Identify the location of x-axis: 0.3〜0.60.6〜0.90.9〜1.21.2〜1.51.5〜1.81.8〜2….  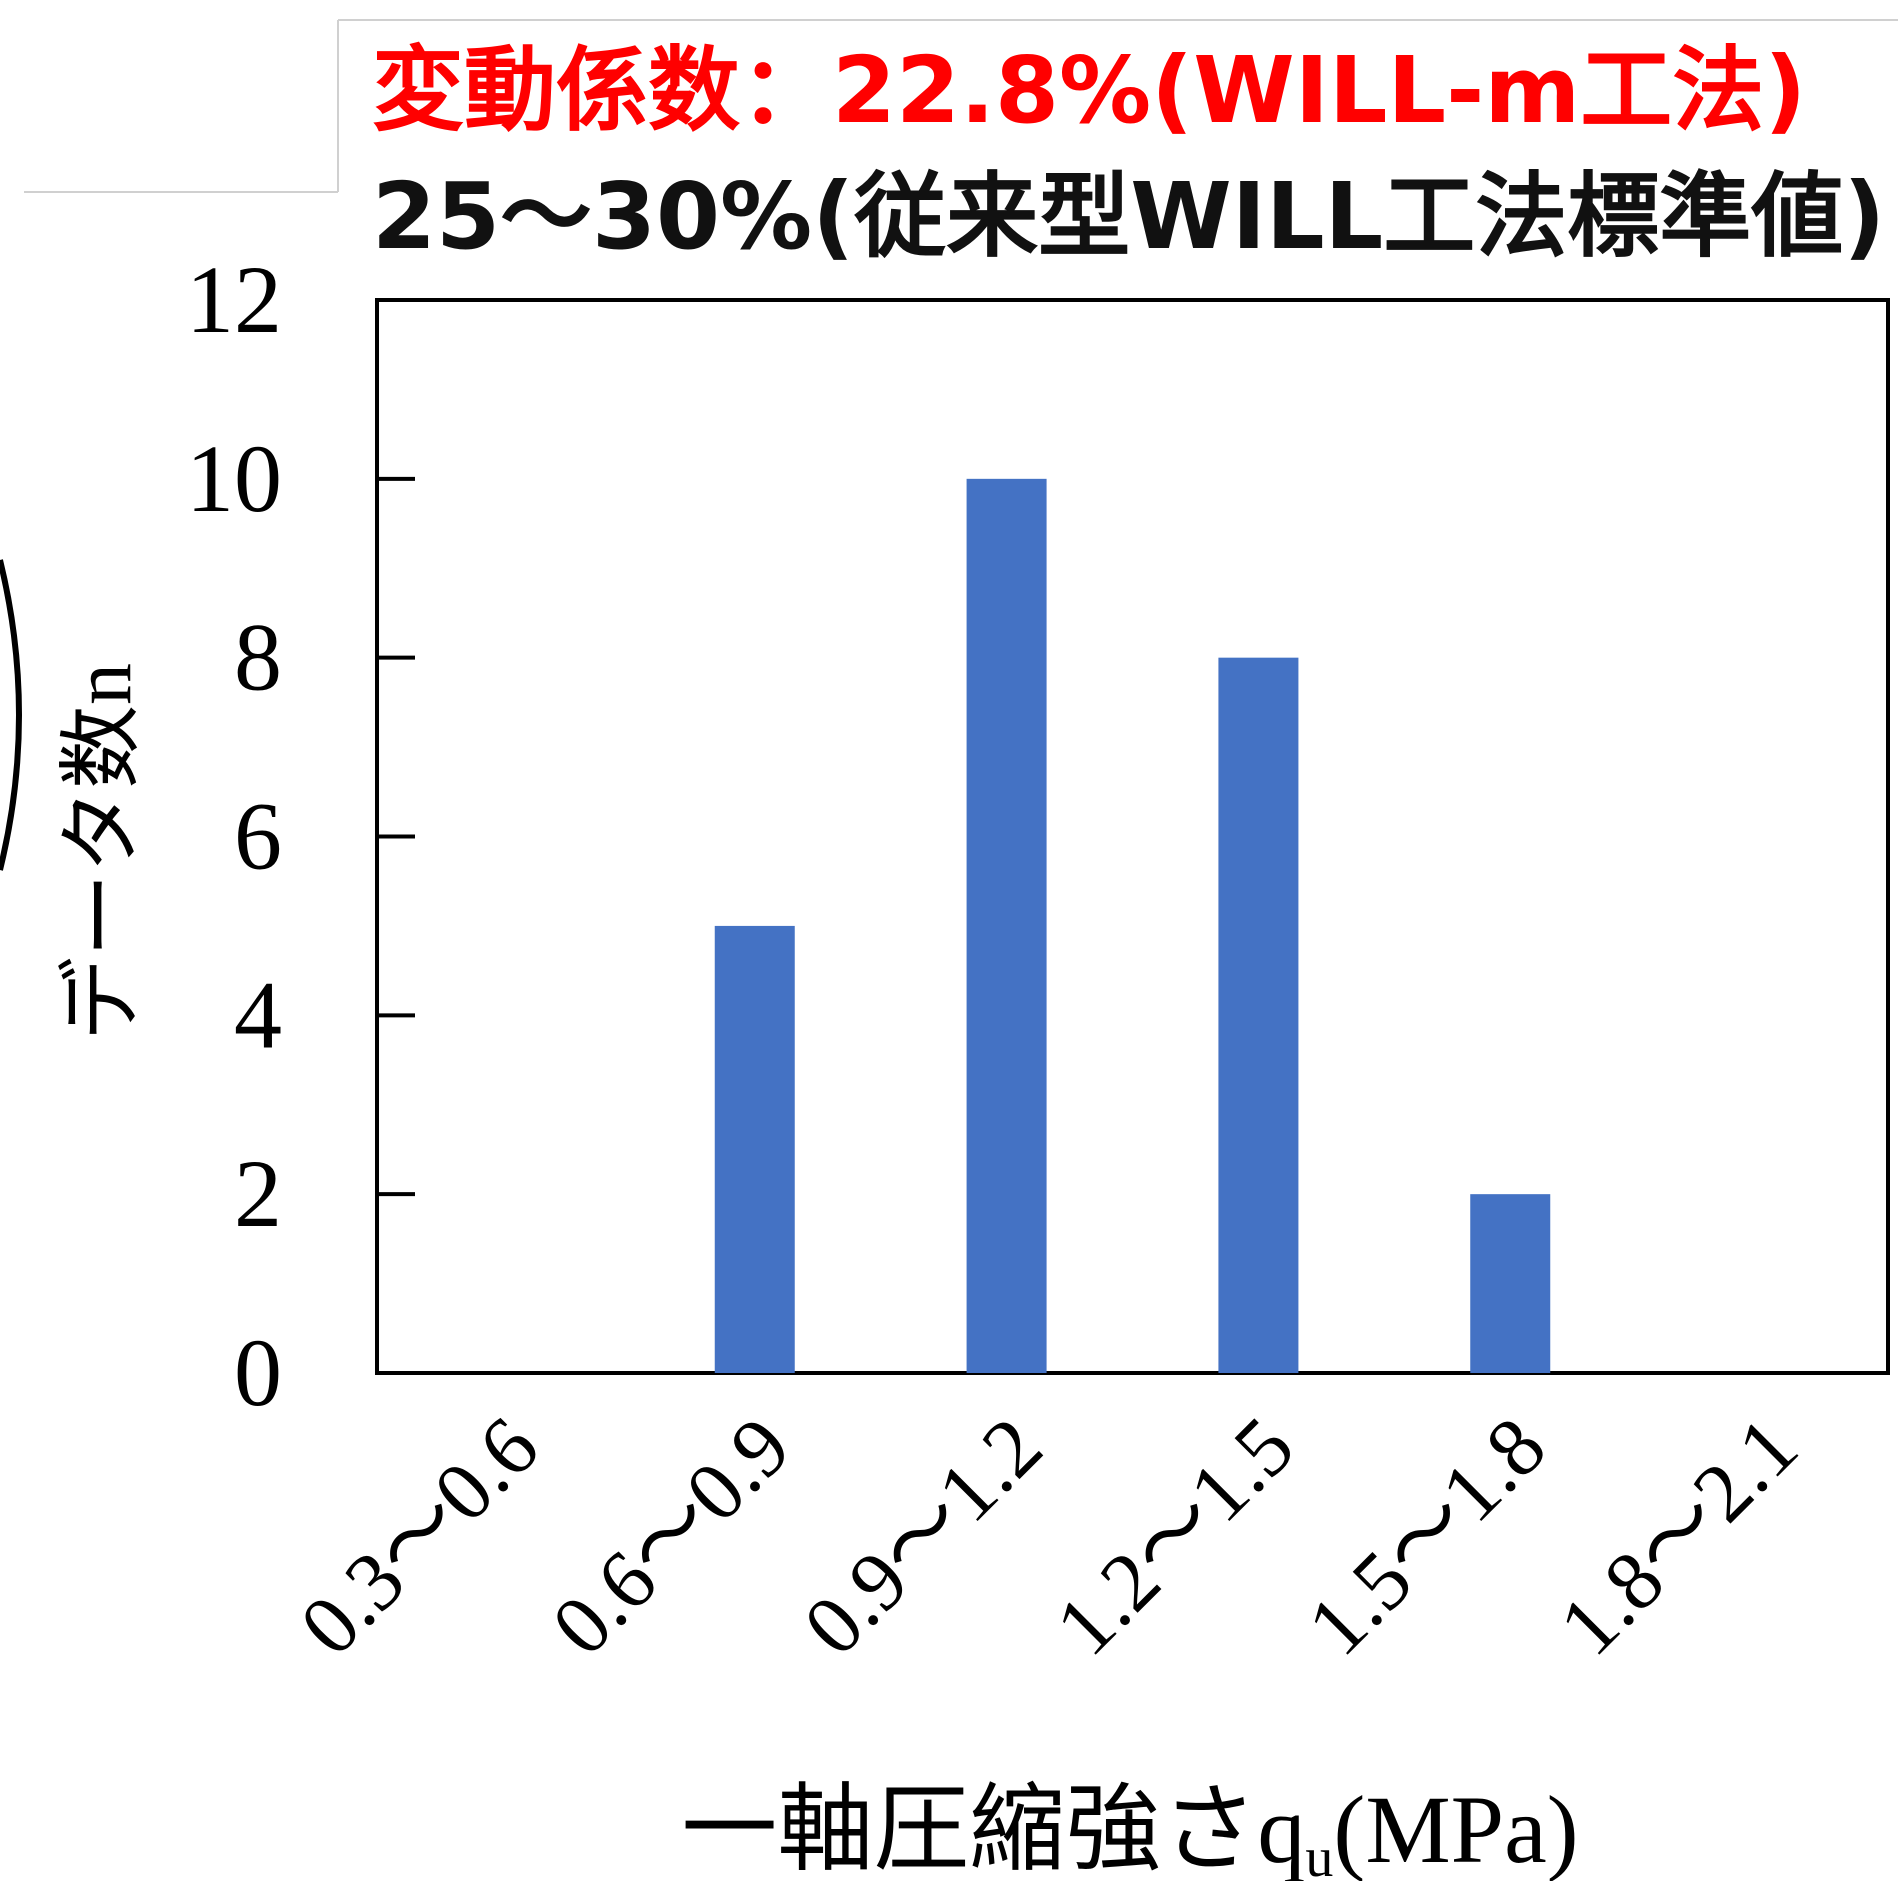
(1049, 1537).